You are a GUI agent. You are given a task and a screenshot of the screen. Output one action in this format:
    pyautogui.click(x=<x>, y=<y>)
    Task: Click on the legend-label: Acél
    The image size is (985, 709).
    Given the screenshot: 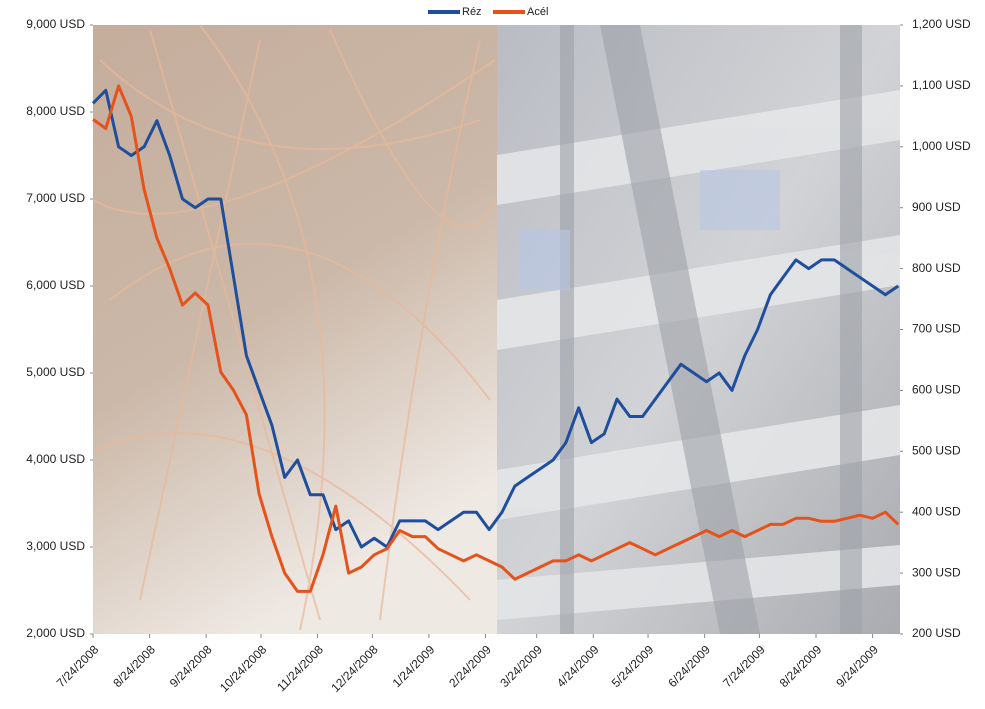 What is the action you would take?
    pyautogui.click(x=537, y=12)
    